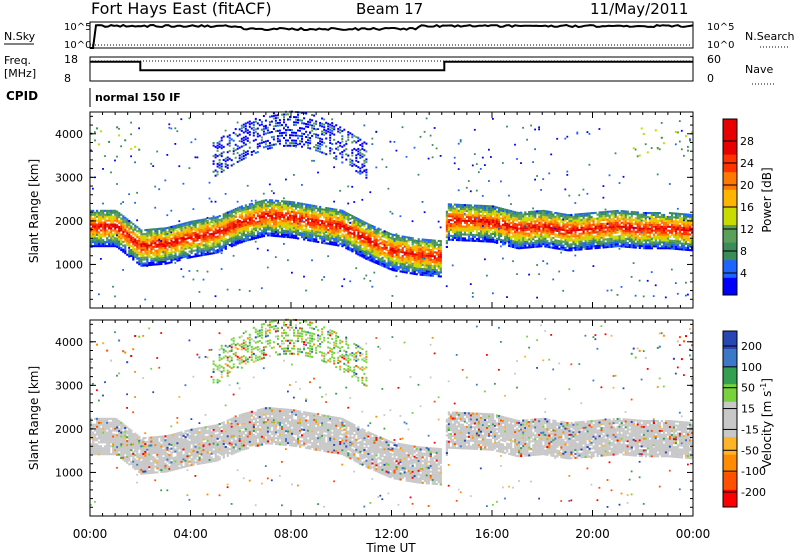 The image size is (800, 554). Describe the element at coordinates (77, 27) in the screenshot. I see `nsky-tick-high: 10^5` at that location.